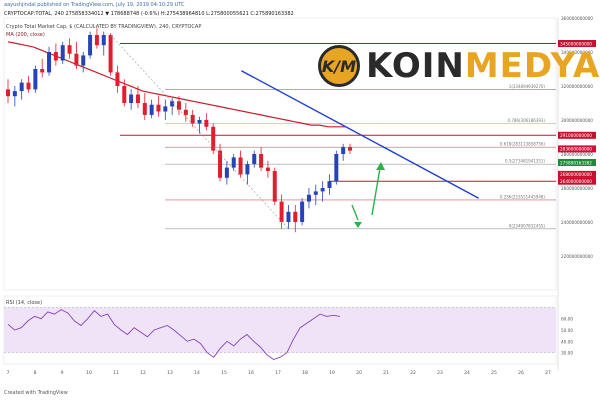 The image size is (600, 400). What do you see at coordinates (415, 66) in the screenshot?
I see `logo-word-koin: KOIN` at bounding box center [415, 66].